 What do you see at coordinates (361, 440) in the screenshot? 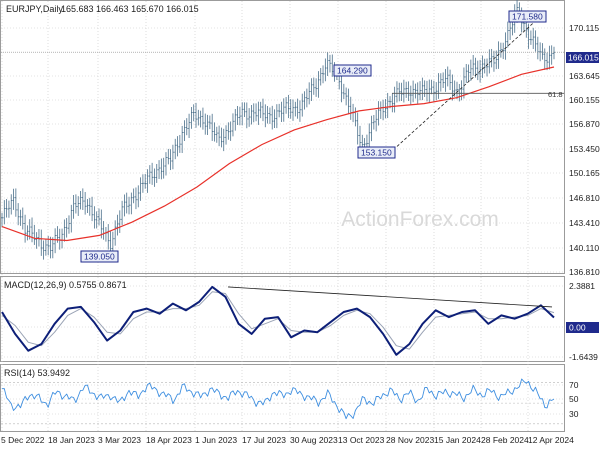
I see `x-tick-label: 13 Oct 2023` at bounding box center [361, 440].